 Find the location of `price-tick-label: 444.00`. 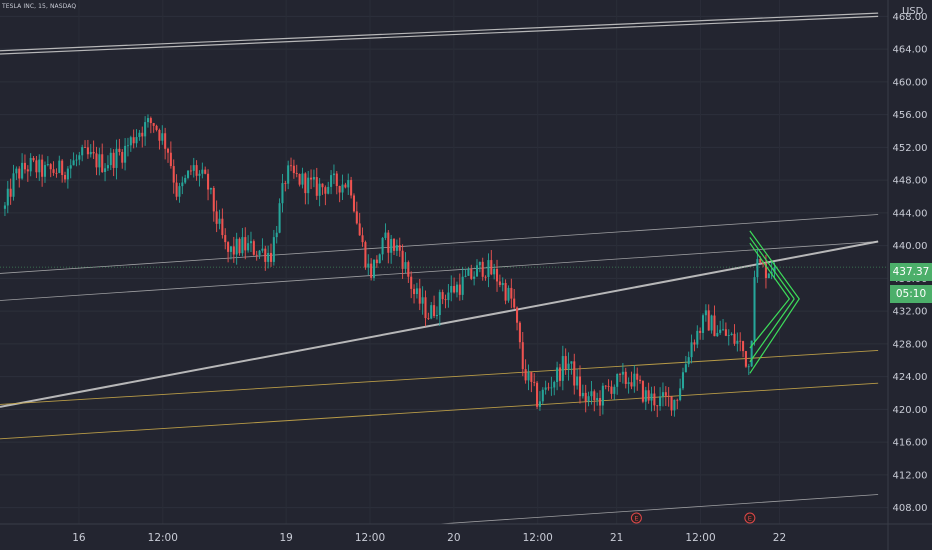

price-tick-label: 444.00 is located at coordinates (910, 213).